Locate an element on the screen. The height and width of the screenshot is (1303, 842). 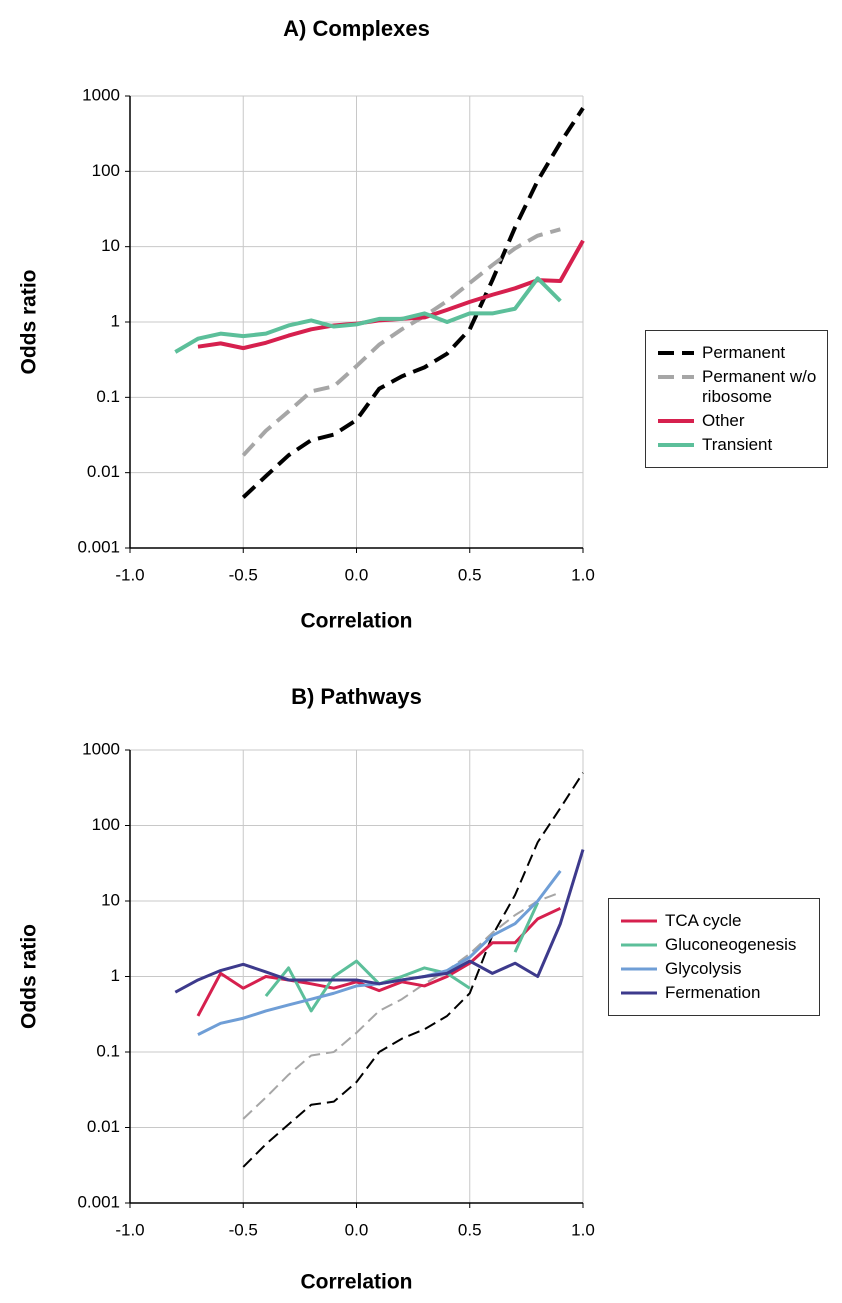
legend-entry: Permanent w/o ribosome is located at coordinates (736, 387).